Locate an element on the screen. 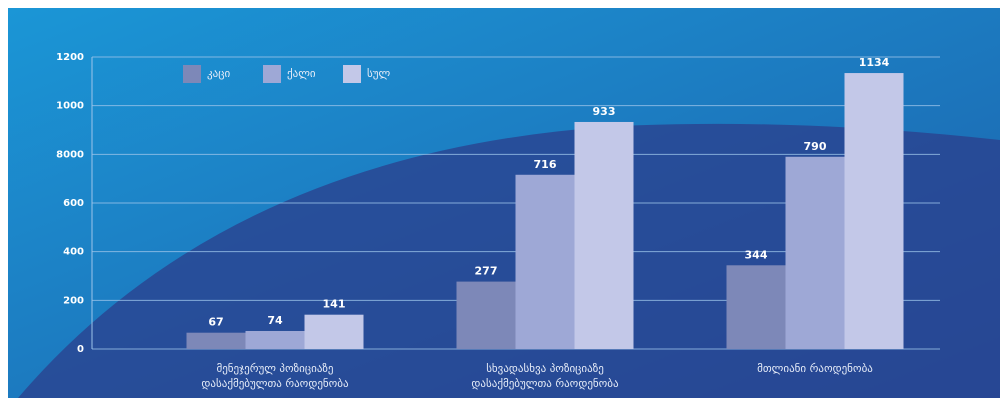 This screenshot has height=404, width=1008. y-tick-label: 1000 is located at coordinates (70, 106).